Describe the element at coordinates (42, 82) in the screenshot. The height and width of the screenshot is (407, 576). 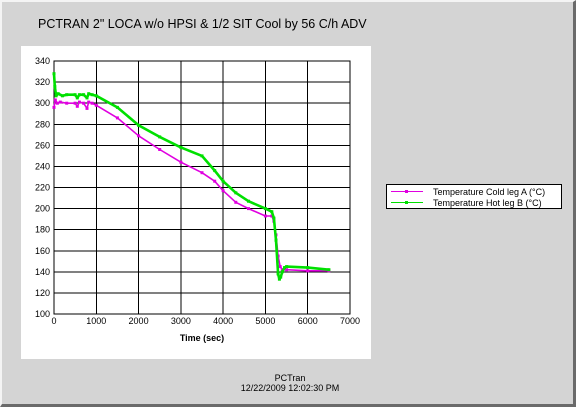
I see `y-tick-label: 320` at that location.